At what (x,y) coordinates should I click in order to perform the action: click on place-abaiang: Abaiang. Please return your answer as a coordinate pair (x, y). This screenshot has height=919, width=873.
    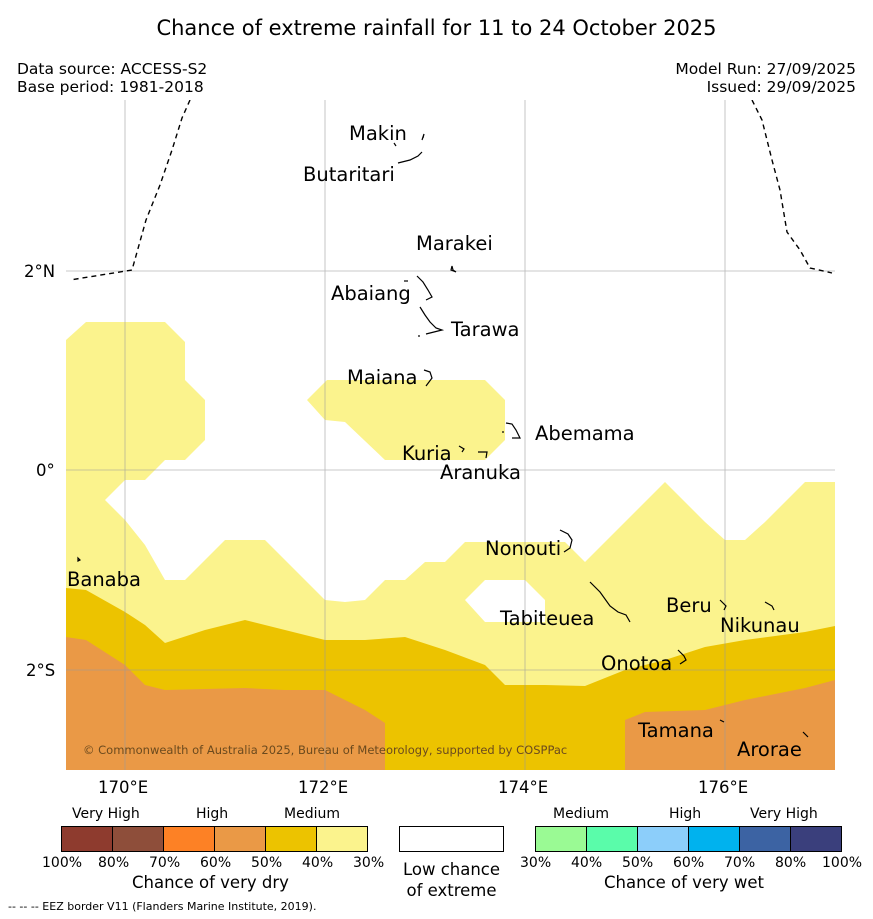
    Looking at the image, I should click on (371, 293).